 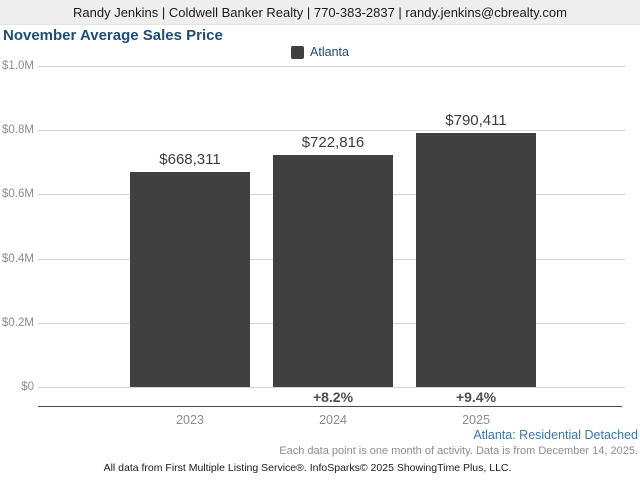 I want to click on x-axis-tick-label: 2025, so click(x=476, y=420).